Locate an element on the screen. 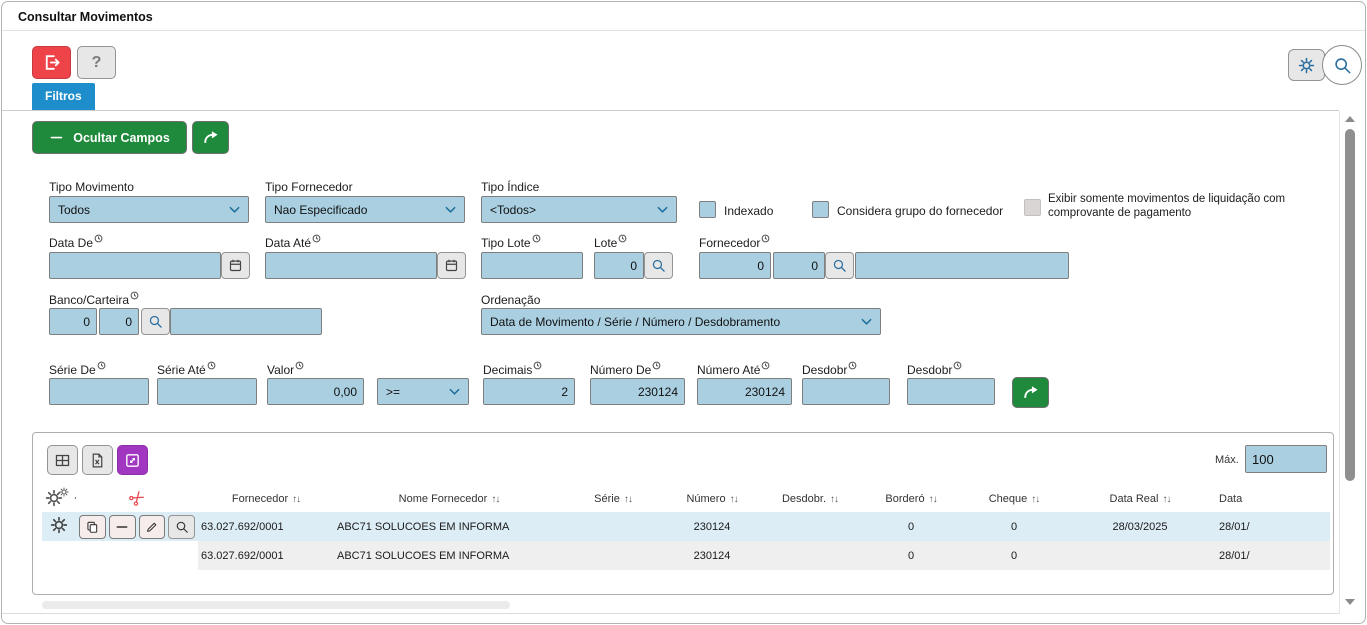 The height and width of the screenshot is (625, 1367). help-button: ? is located at coordinates (96, 62).